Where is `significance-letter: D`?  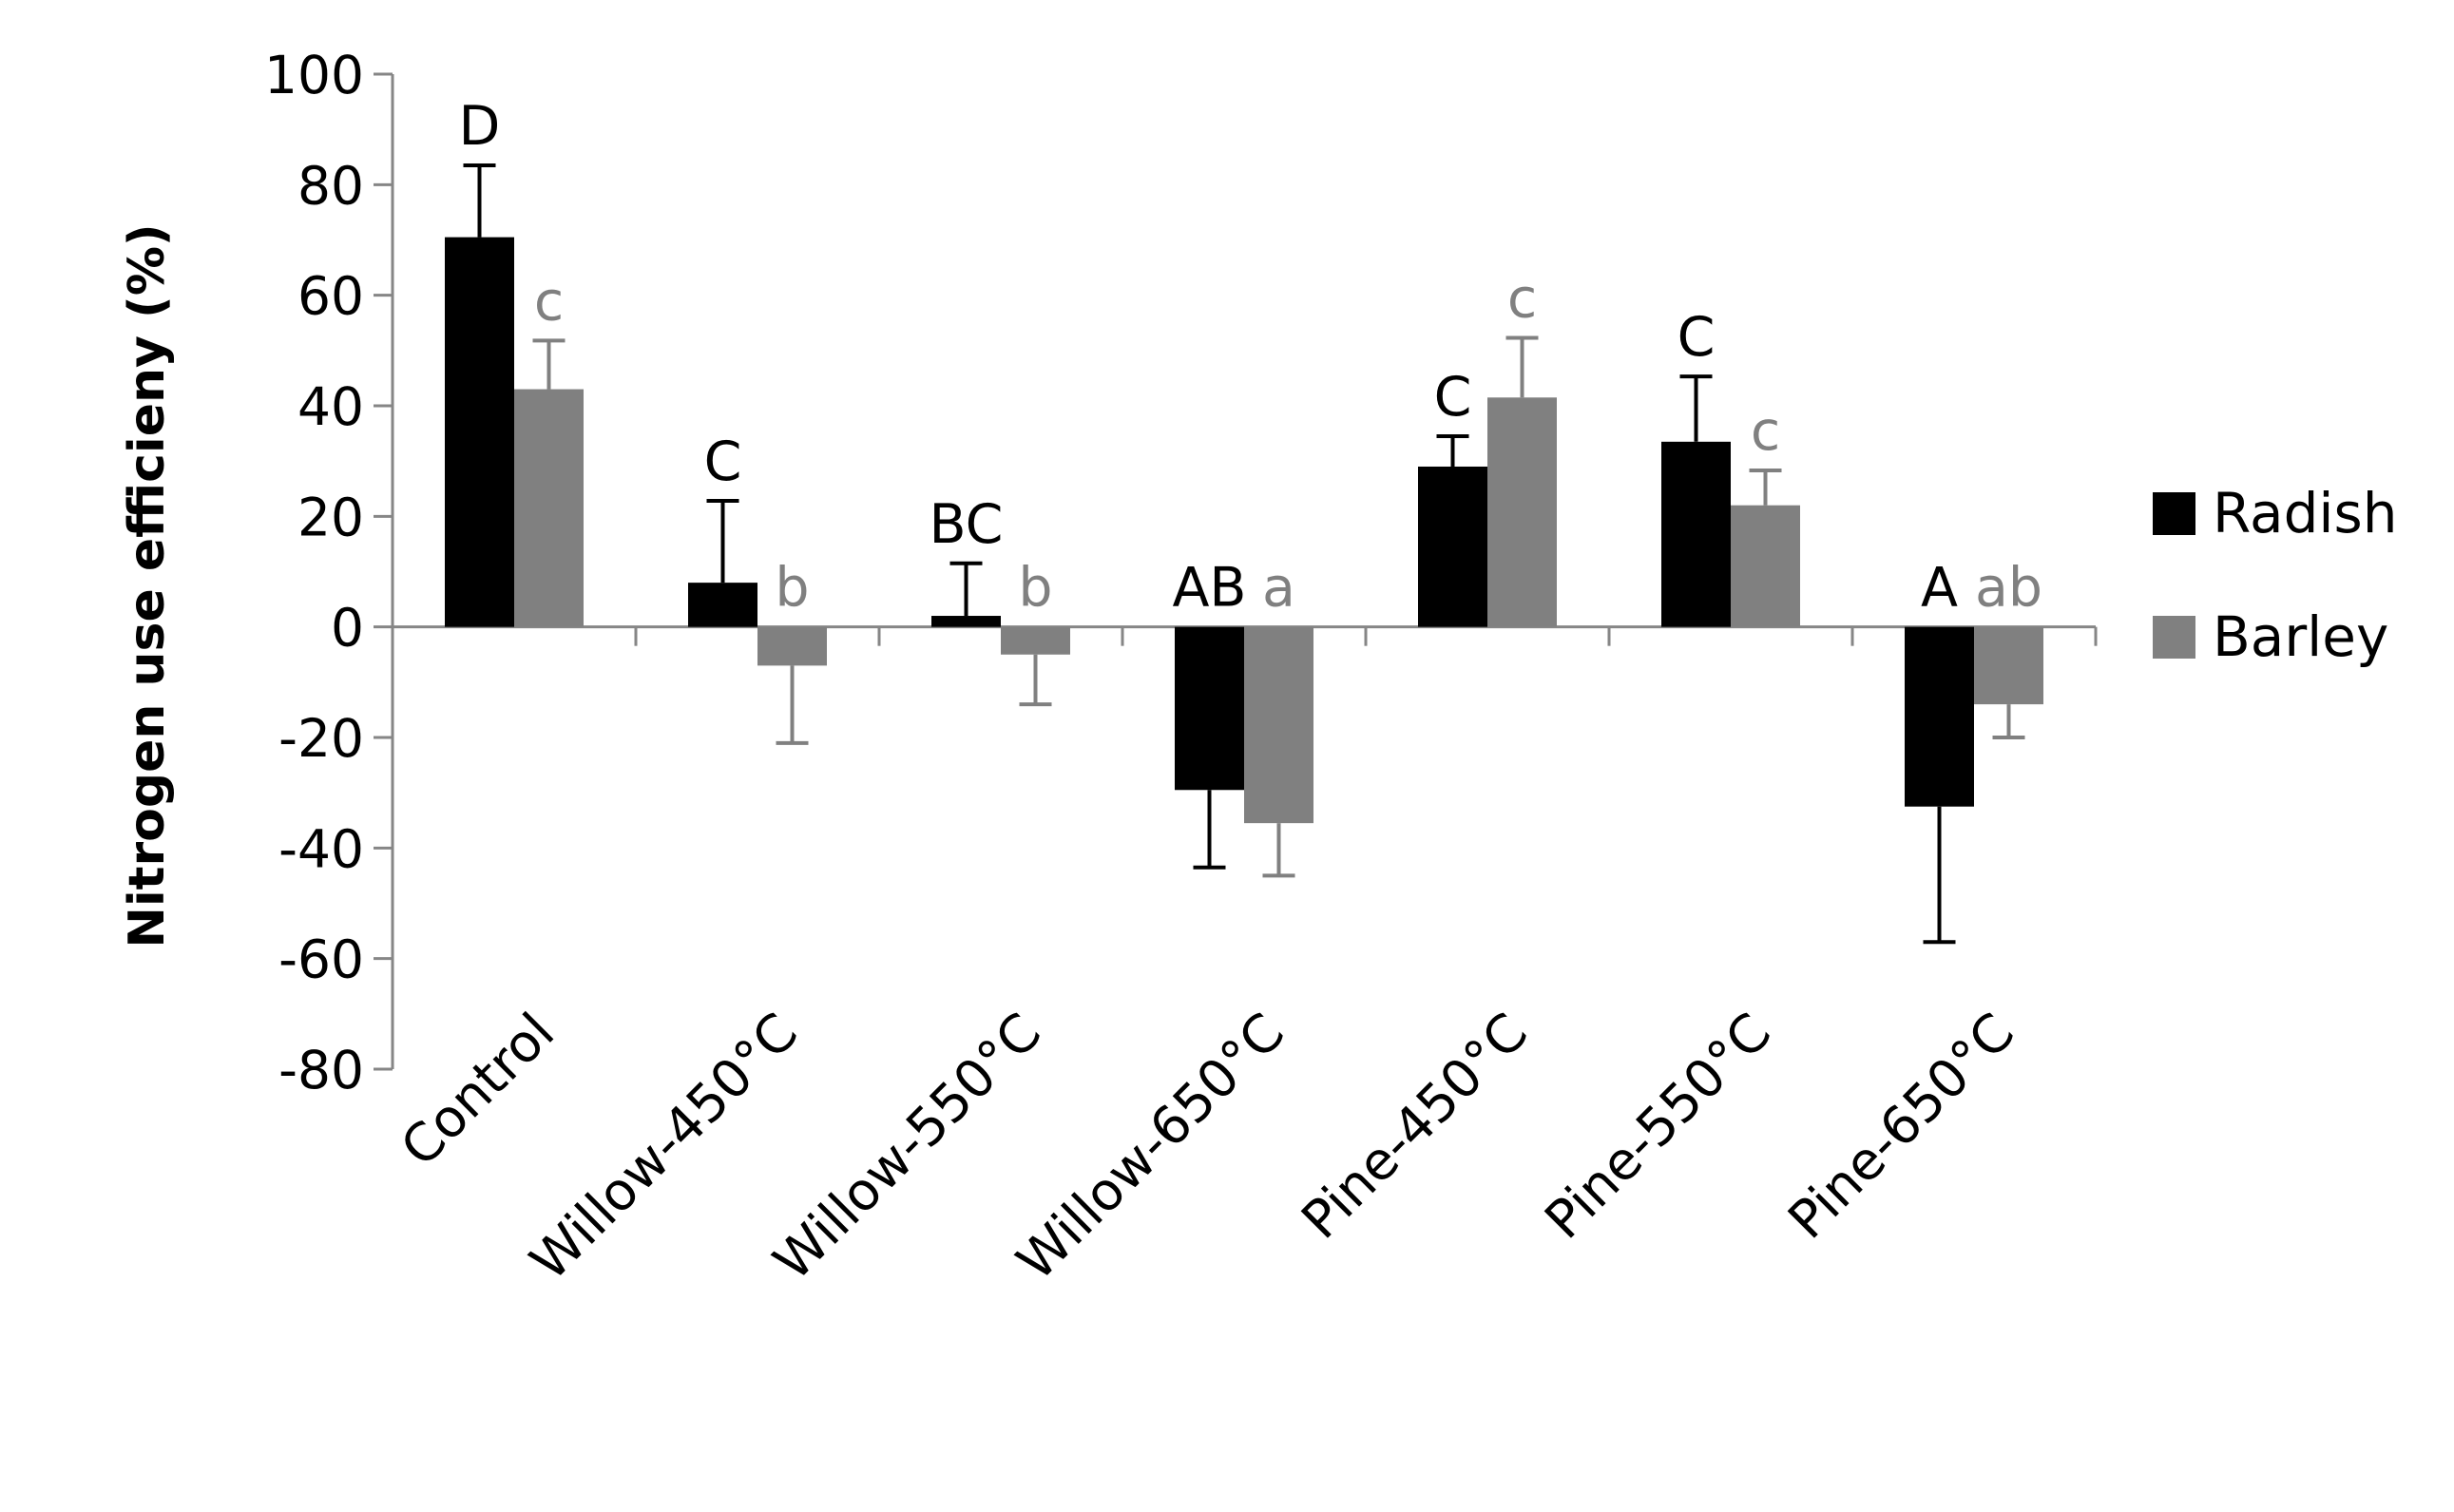 significance-letter: D is located at coordinates (480, 126).